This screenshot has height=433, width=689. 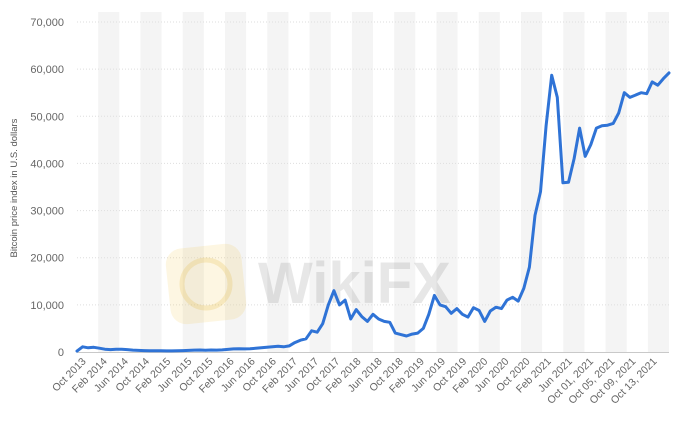 What do you see at coordinates (206, 284) in the screenshot?
I see `watermark-logo` at bounding box center [206, 284].